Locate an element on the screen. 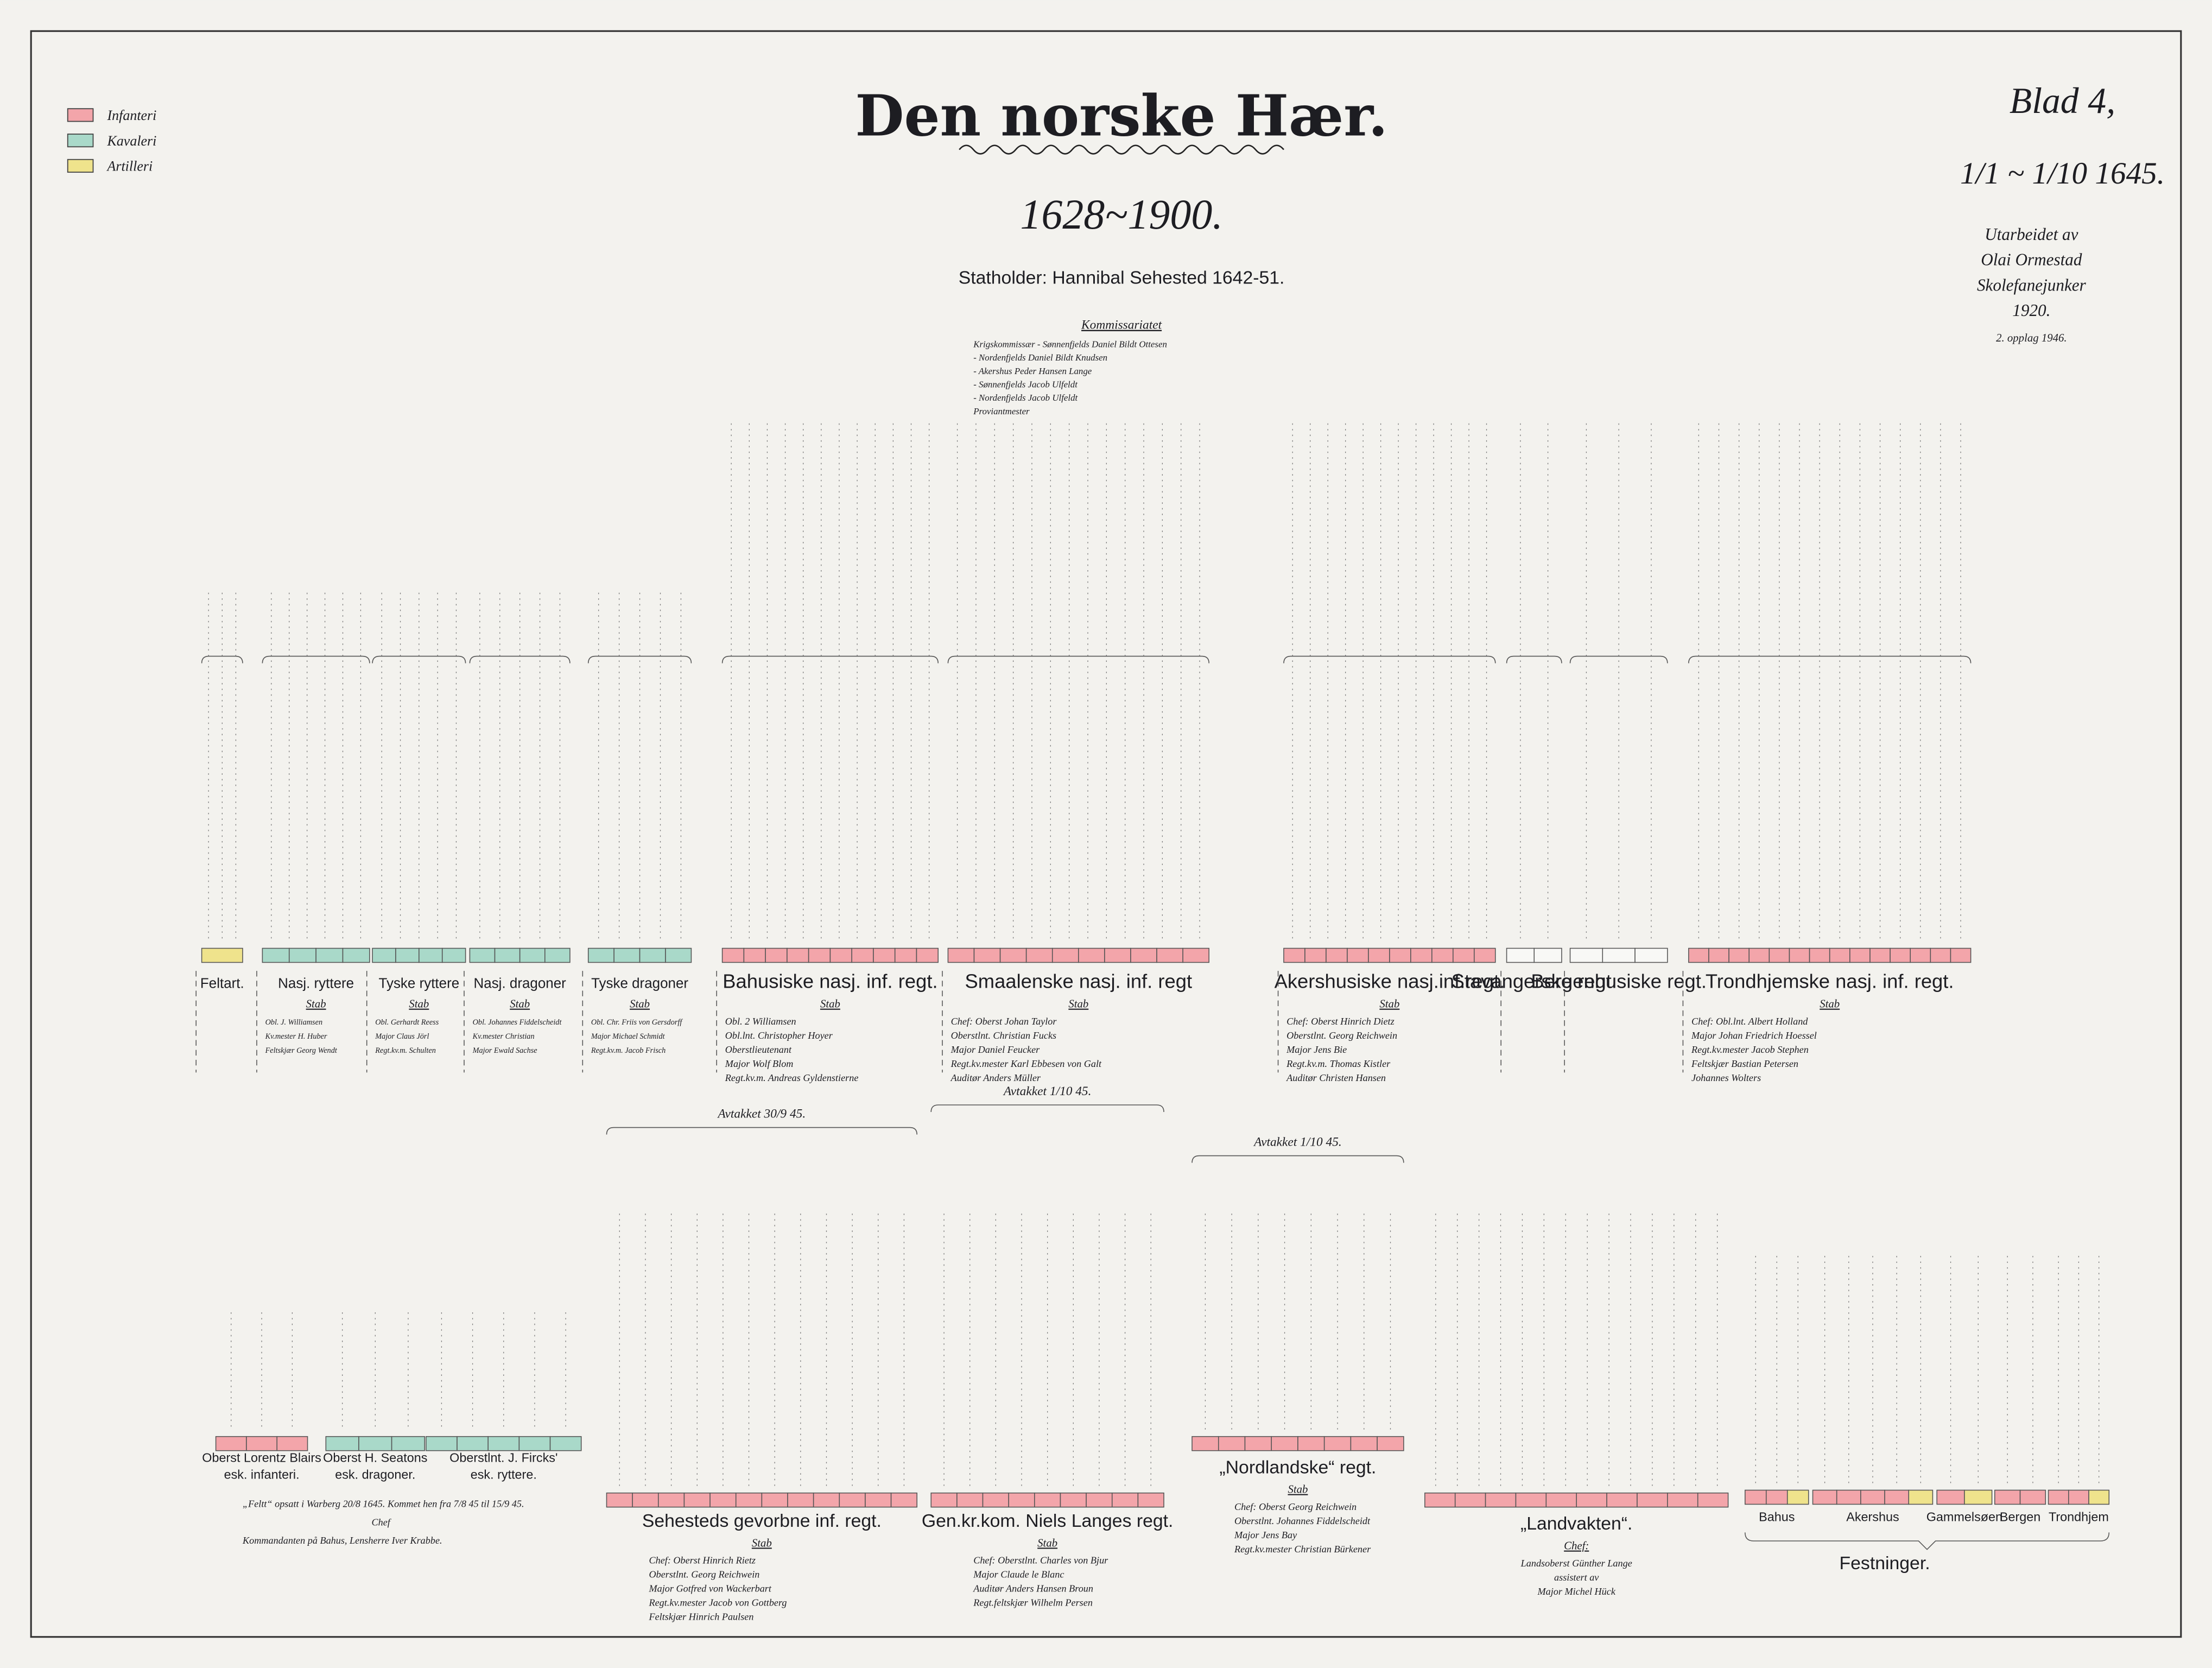  staff-line: Oberstlnt. Christian Fucks is located at coordinates (1004, 1035).